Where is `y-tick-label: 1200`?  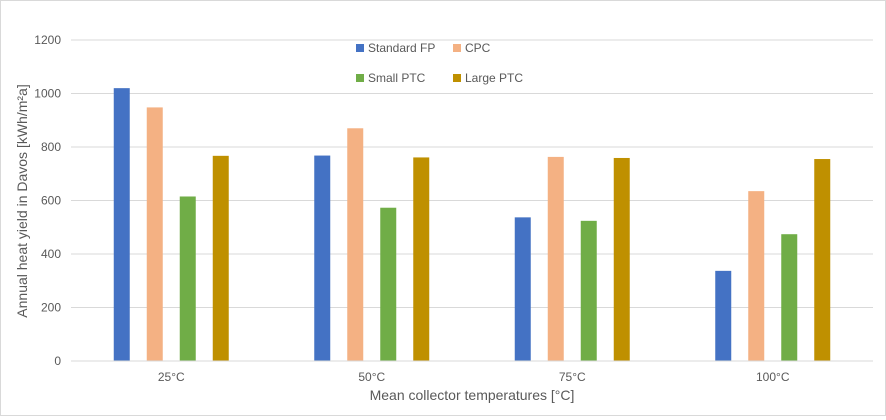
y-tick-label: 1200 is located at coordinates (47, 40).